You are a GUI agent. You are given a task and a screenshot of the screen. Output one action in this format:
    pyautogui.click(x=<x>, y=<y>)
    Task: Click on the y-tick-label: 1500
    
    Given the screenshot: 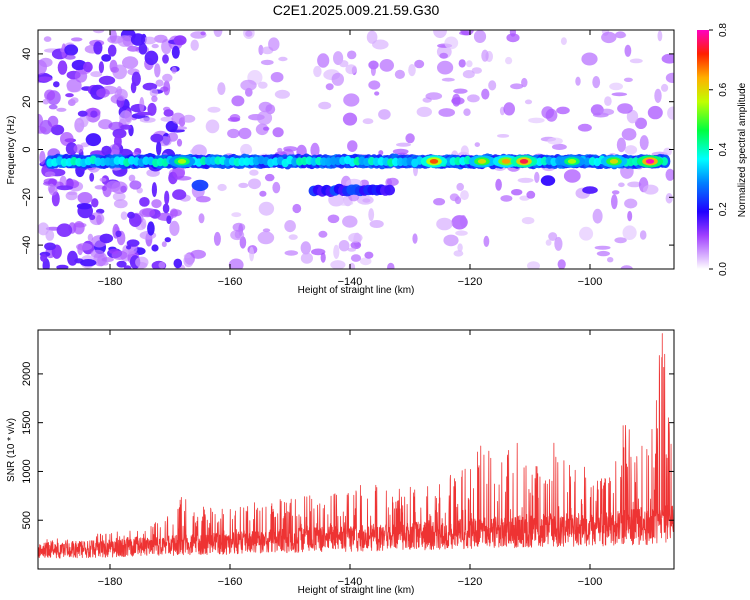 What is the action you would take?
    pyautogui.click(x=27, y=422)
    